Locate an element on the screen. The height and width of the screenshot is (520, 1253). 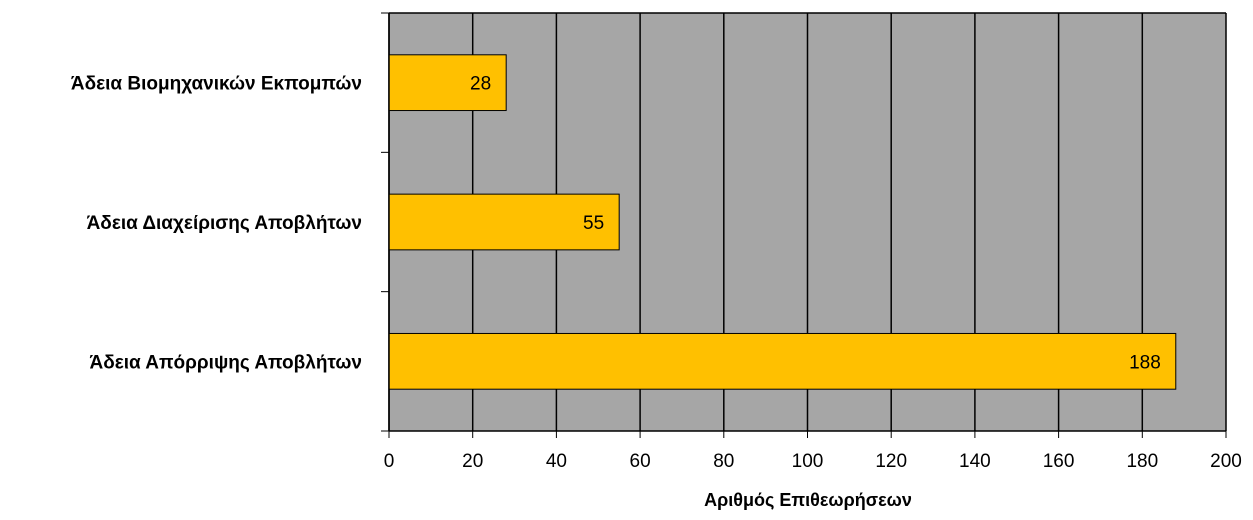
category-label-1: Άδεια Διαχείρισης Αποβλήτων is located at coordinates (224, 223).